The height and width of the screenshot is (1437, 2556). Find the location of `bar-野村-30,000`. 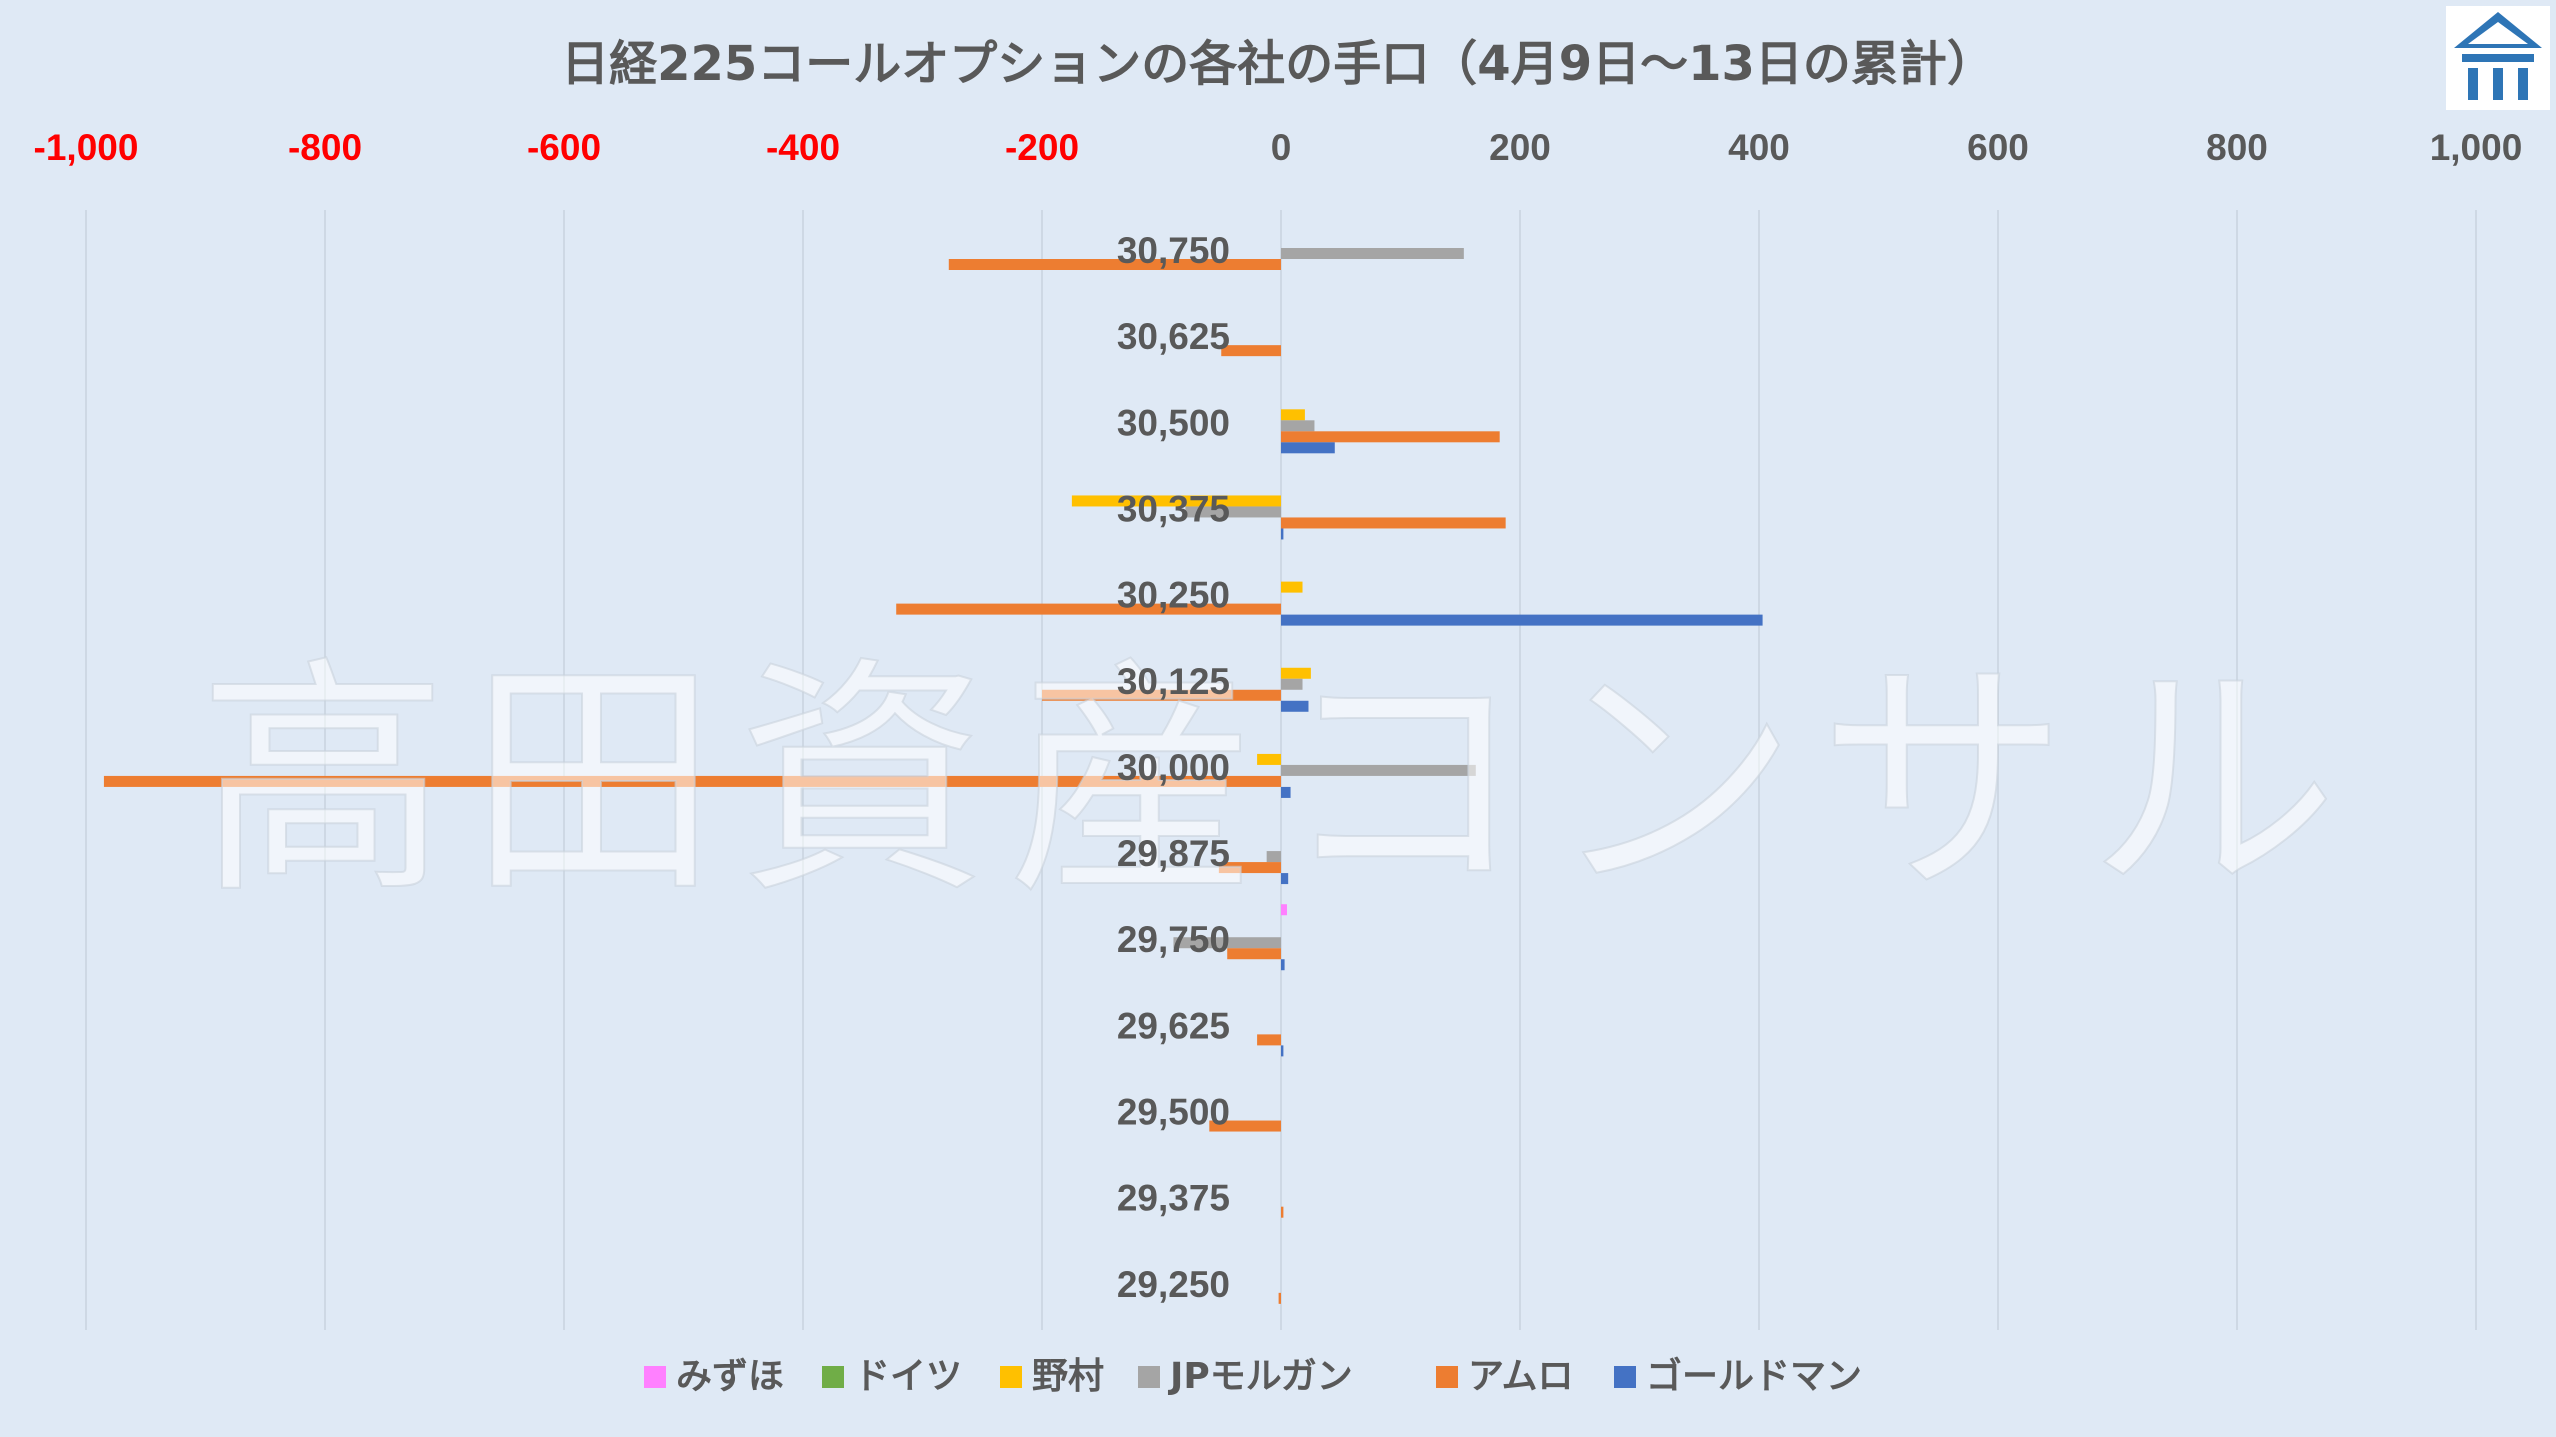

bar-野村-30,000 is located at coordinates (1269, 759).